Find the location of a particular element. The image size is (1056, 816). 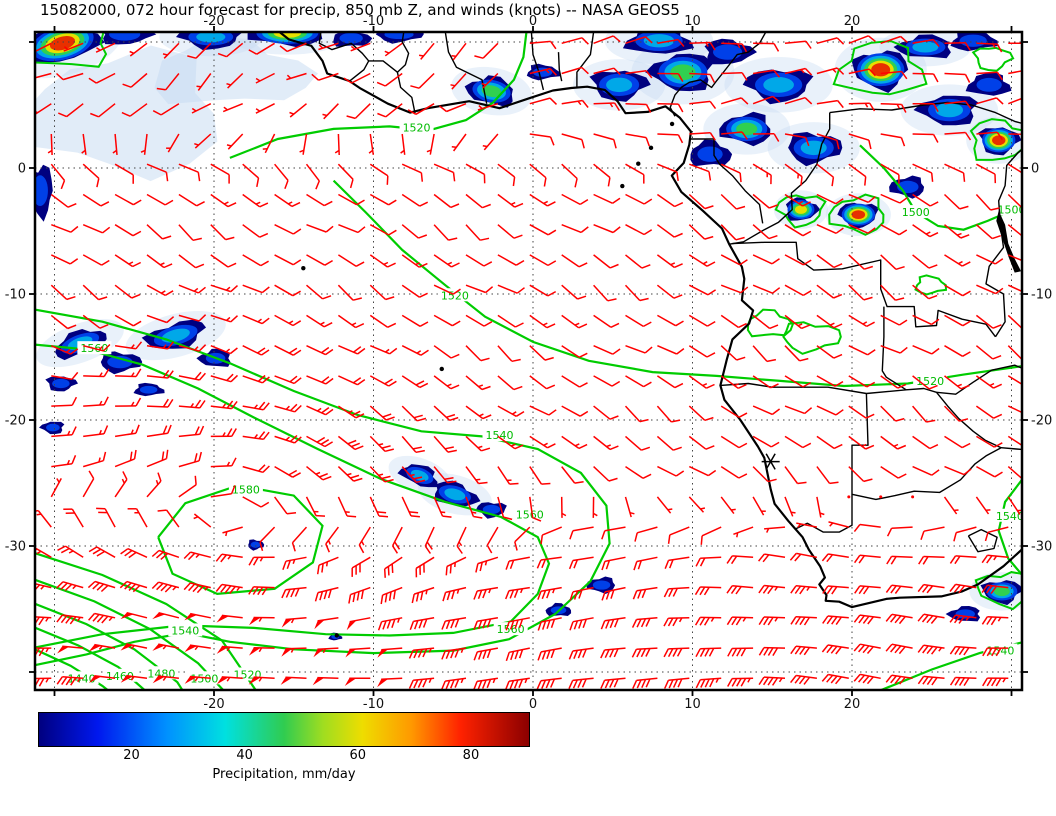

precip-contour-ring is located at coordinates (812, 338).